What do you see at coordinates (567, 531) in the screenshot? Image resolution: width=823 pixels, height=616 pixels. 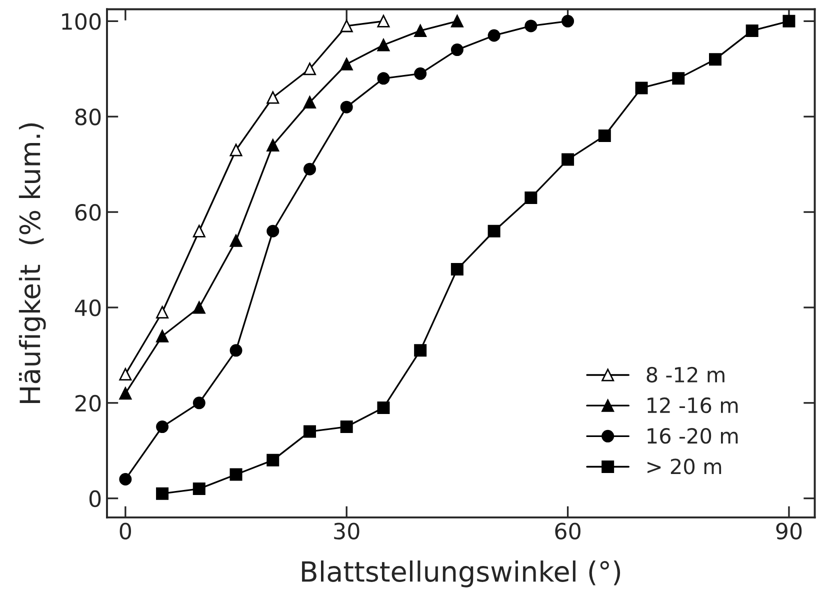 I see `x-tick-label: 60` at bounding box center [567, 531].